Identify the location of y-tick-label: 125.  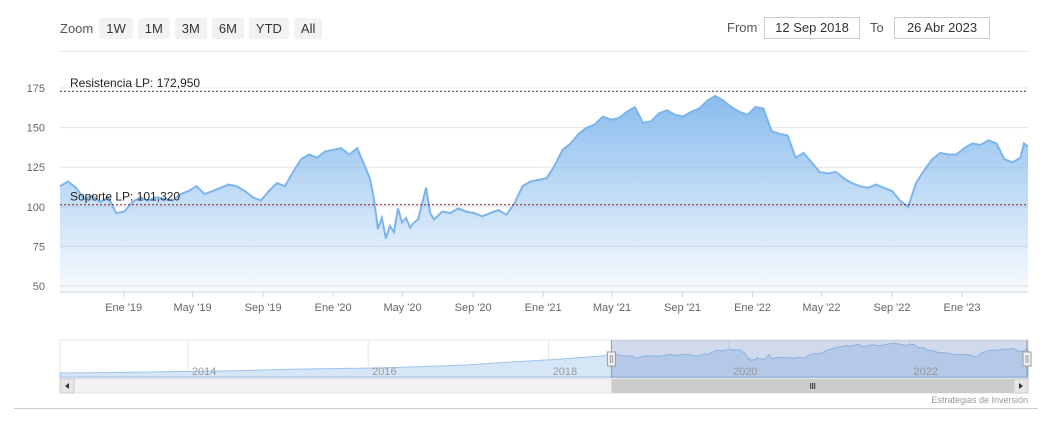
(36, 168).